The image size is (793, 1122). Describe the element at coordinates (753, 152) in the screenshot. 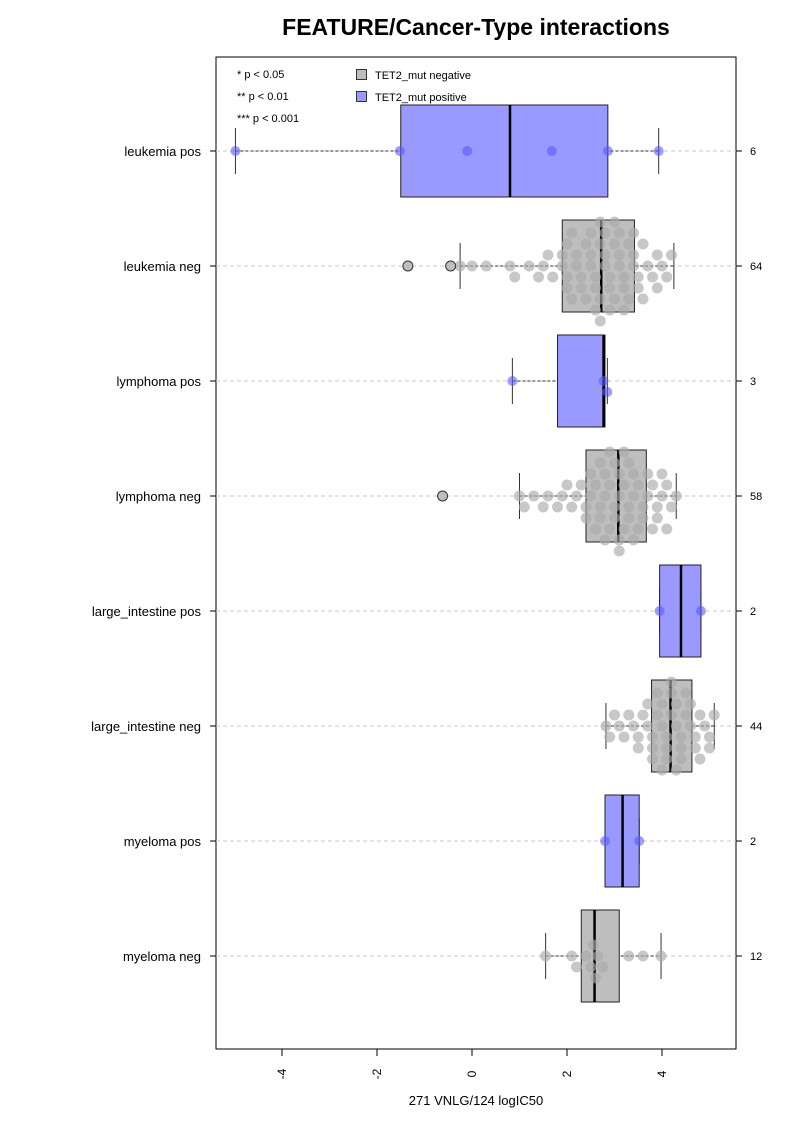

I see `row-count-leukemia-pos: 6` at that location.